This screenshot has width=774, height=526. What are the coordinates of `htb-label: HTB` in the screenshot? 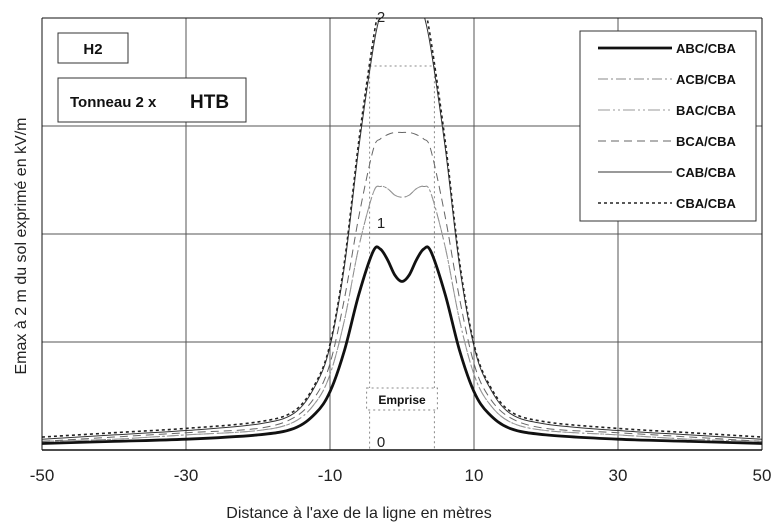 It's located at (209, 102).